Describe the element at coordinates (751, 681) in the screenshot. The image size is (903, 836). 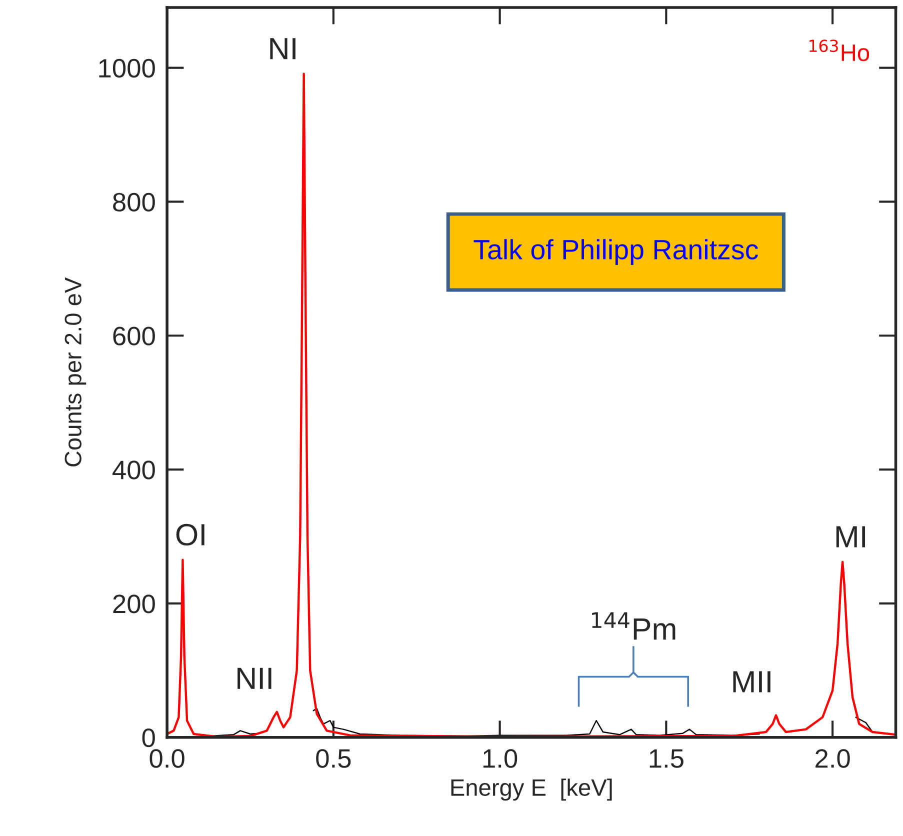
I see `annotation: MII` at that location.